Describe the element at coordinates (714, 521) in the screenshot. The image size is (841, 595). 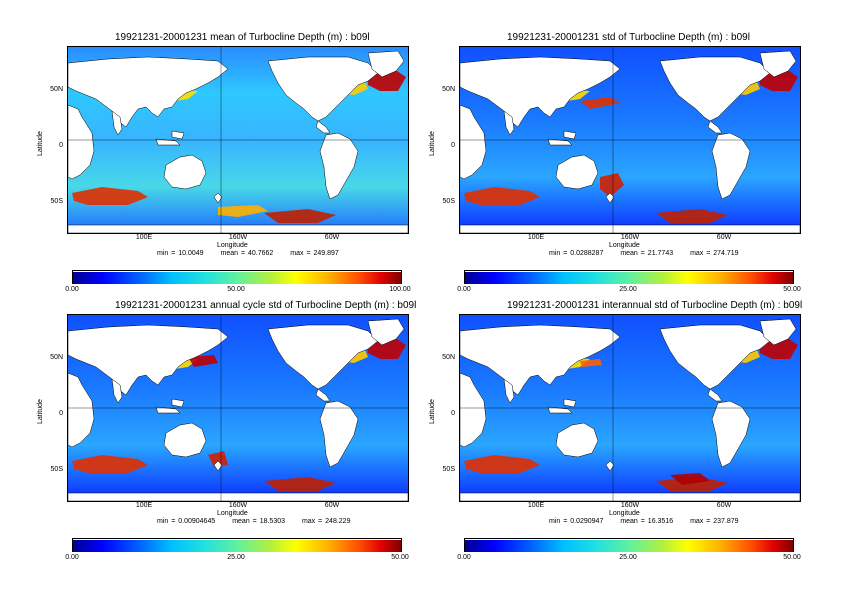
I see `stat-max: max = 237.879` at that location.